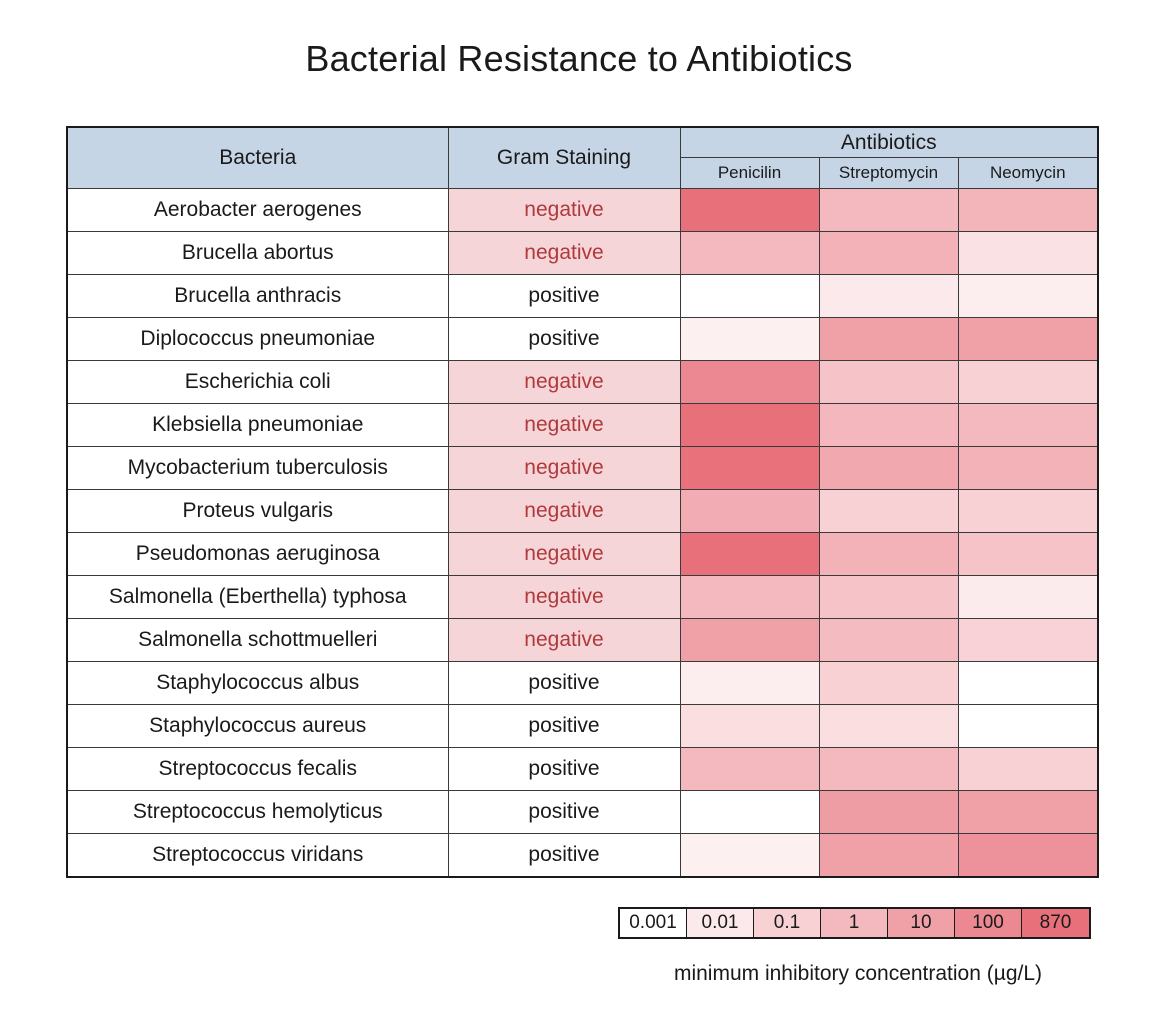 This screenshot has height=1026, width=1150. What do you see at coordinates (1028, 173) in the screenshot?
I see `antibiotic-header-neomycin: Neomycin` at bounding box center [1028, 173].